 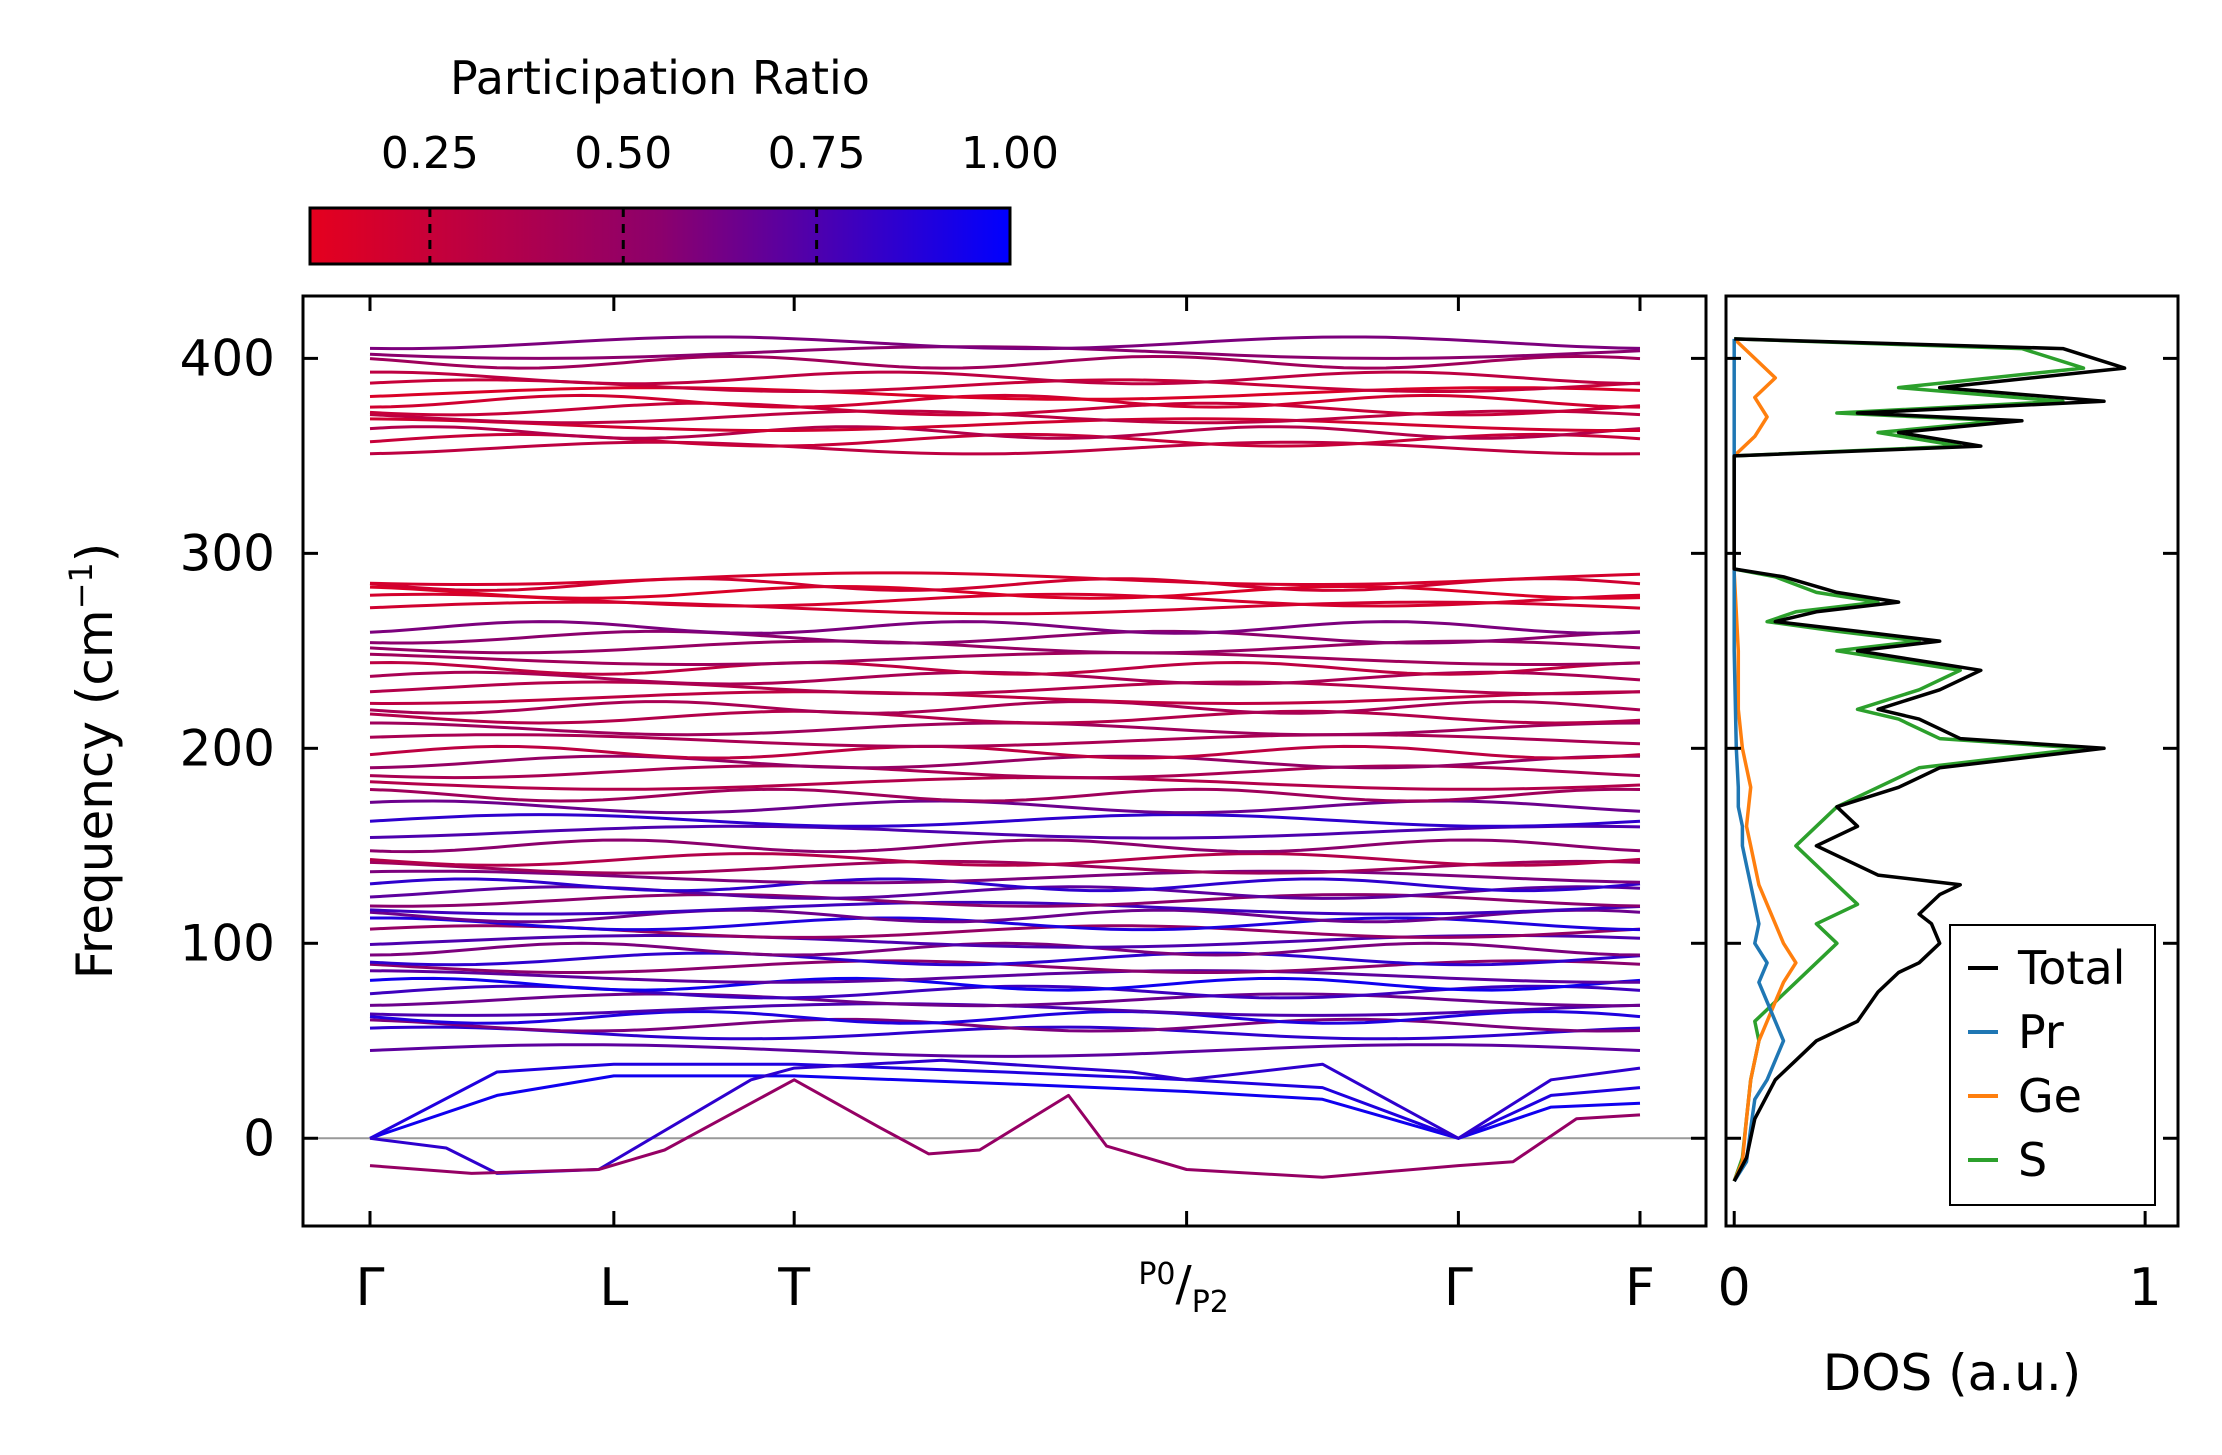 I want to click on dos-line-ge, so click(x=1765, y=759).